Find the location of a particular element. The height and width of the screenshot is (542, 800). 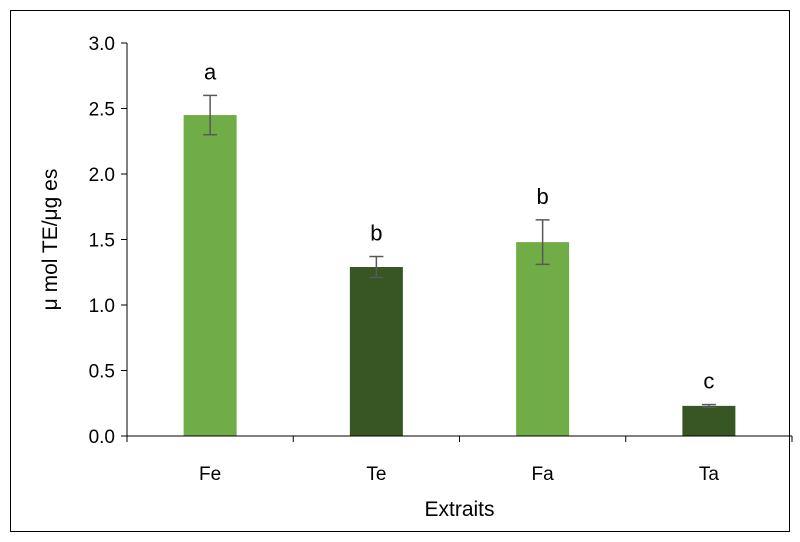

x-axis-ticks: Fe Te Fa Ta is located at coordinates (459, 460).